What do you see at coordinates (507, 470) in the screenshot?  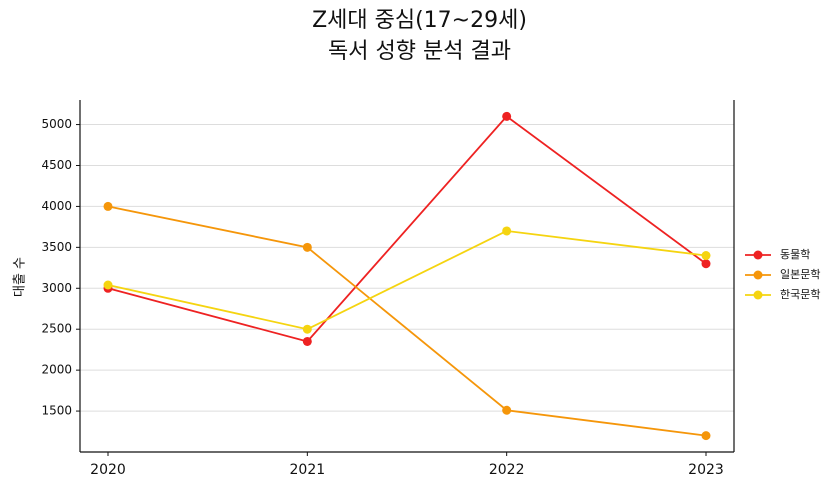 I see `x-tick-label: 2022` at bounding box center [507, 470].